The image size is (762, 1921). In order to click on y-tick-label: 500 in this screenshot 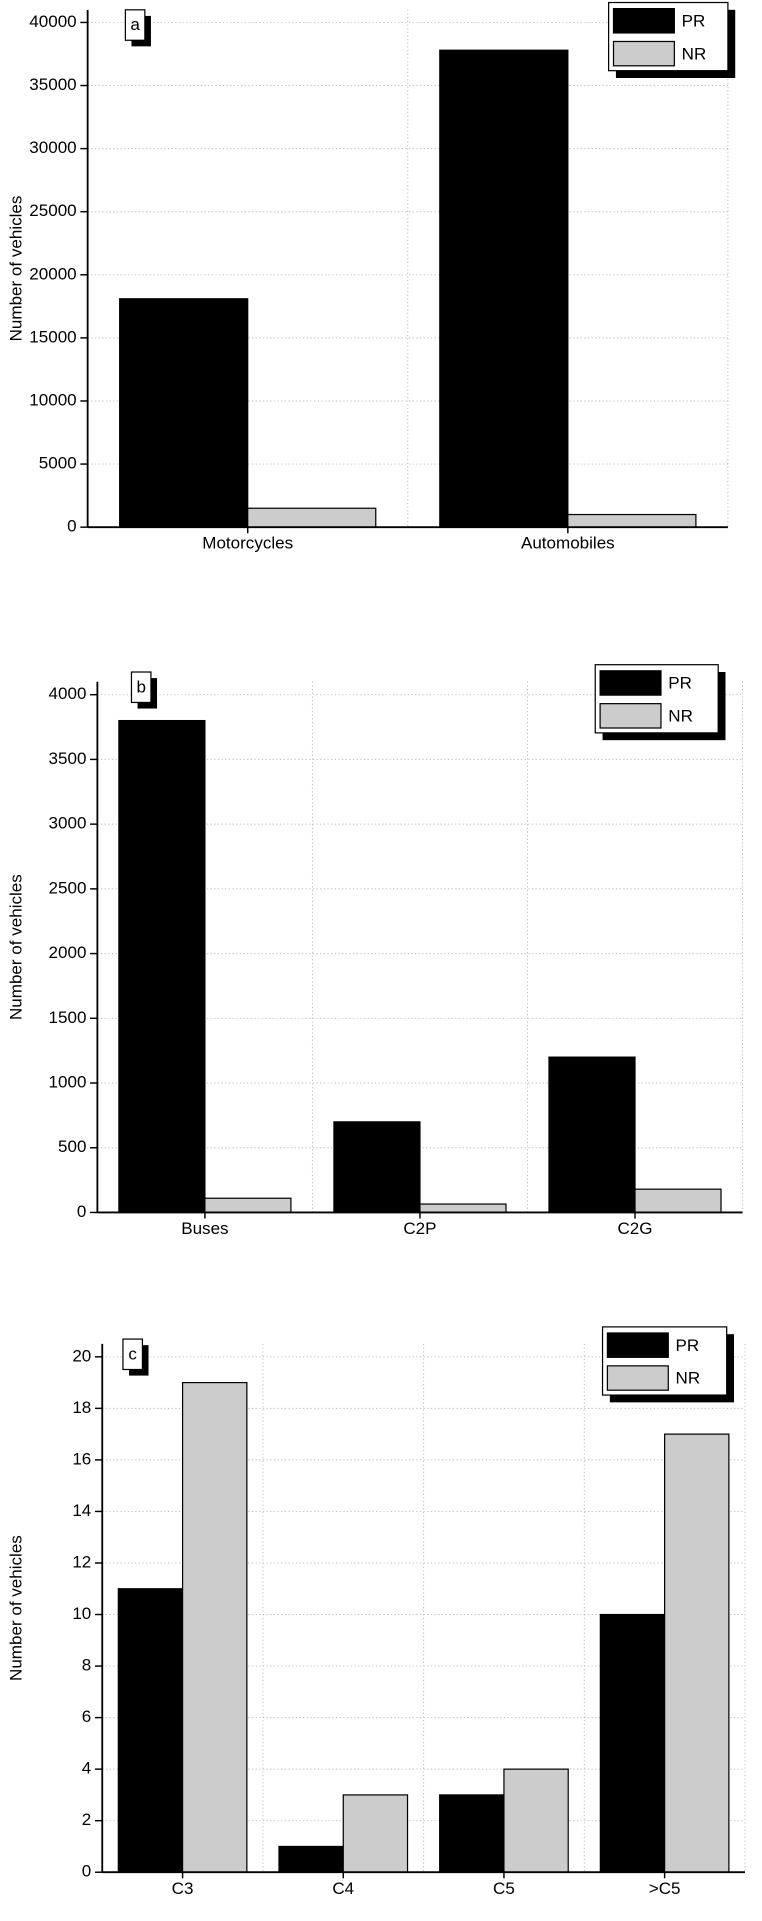, I will do `click(72, 1146)`.